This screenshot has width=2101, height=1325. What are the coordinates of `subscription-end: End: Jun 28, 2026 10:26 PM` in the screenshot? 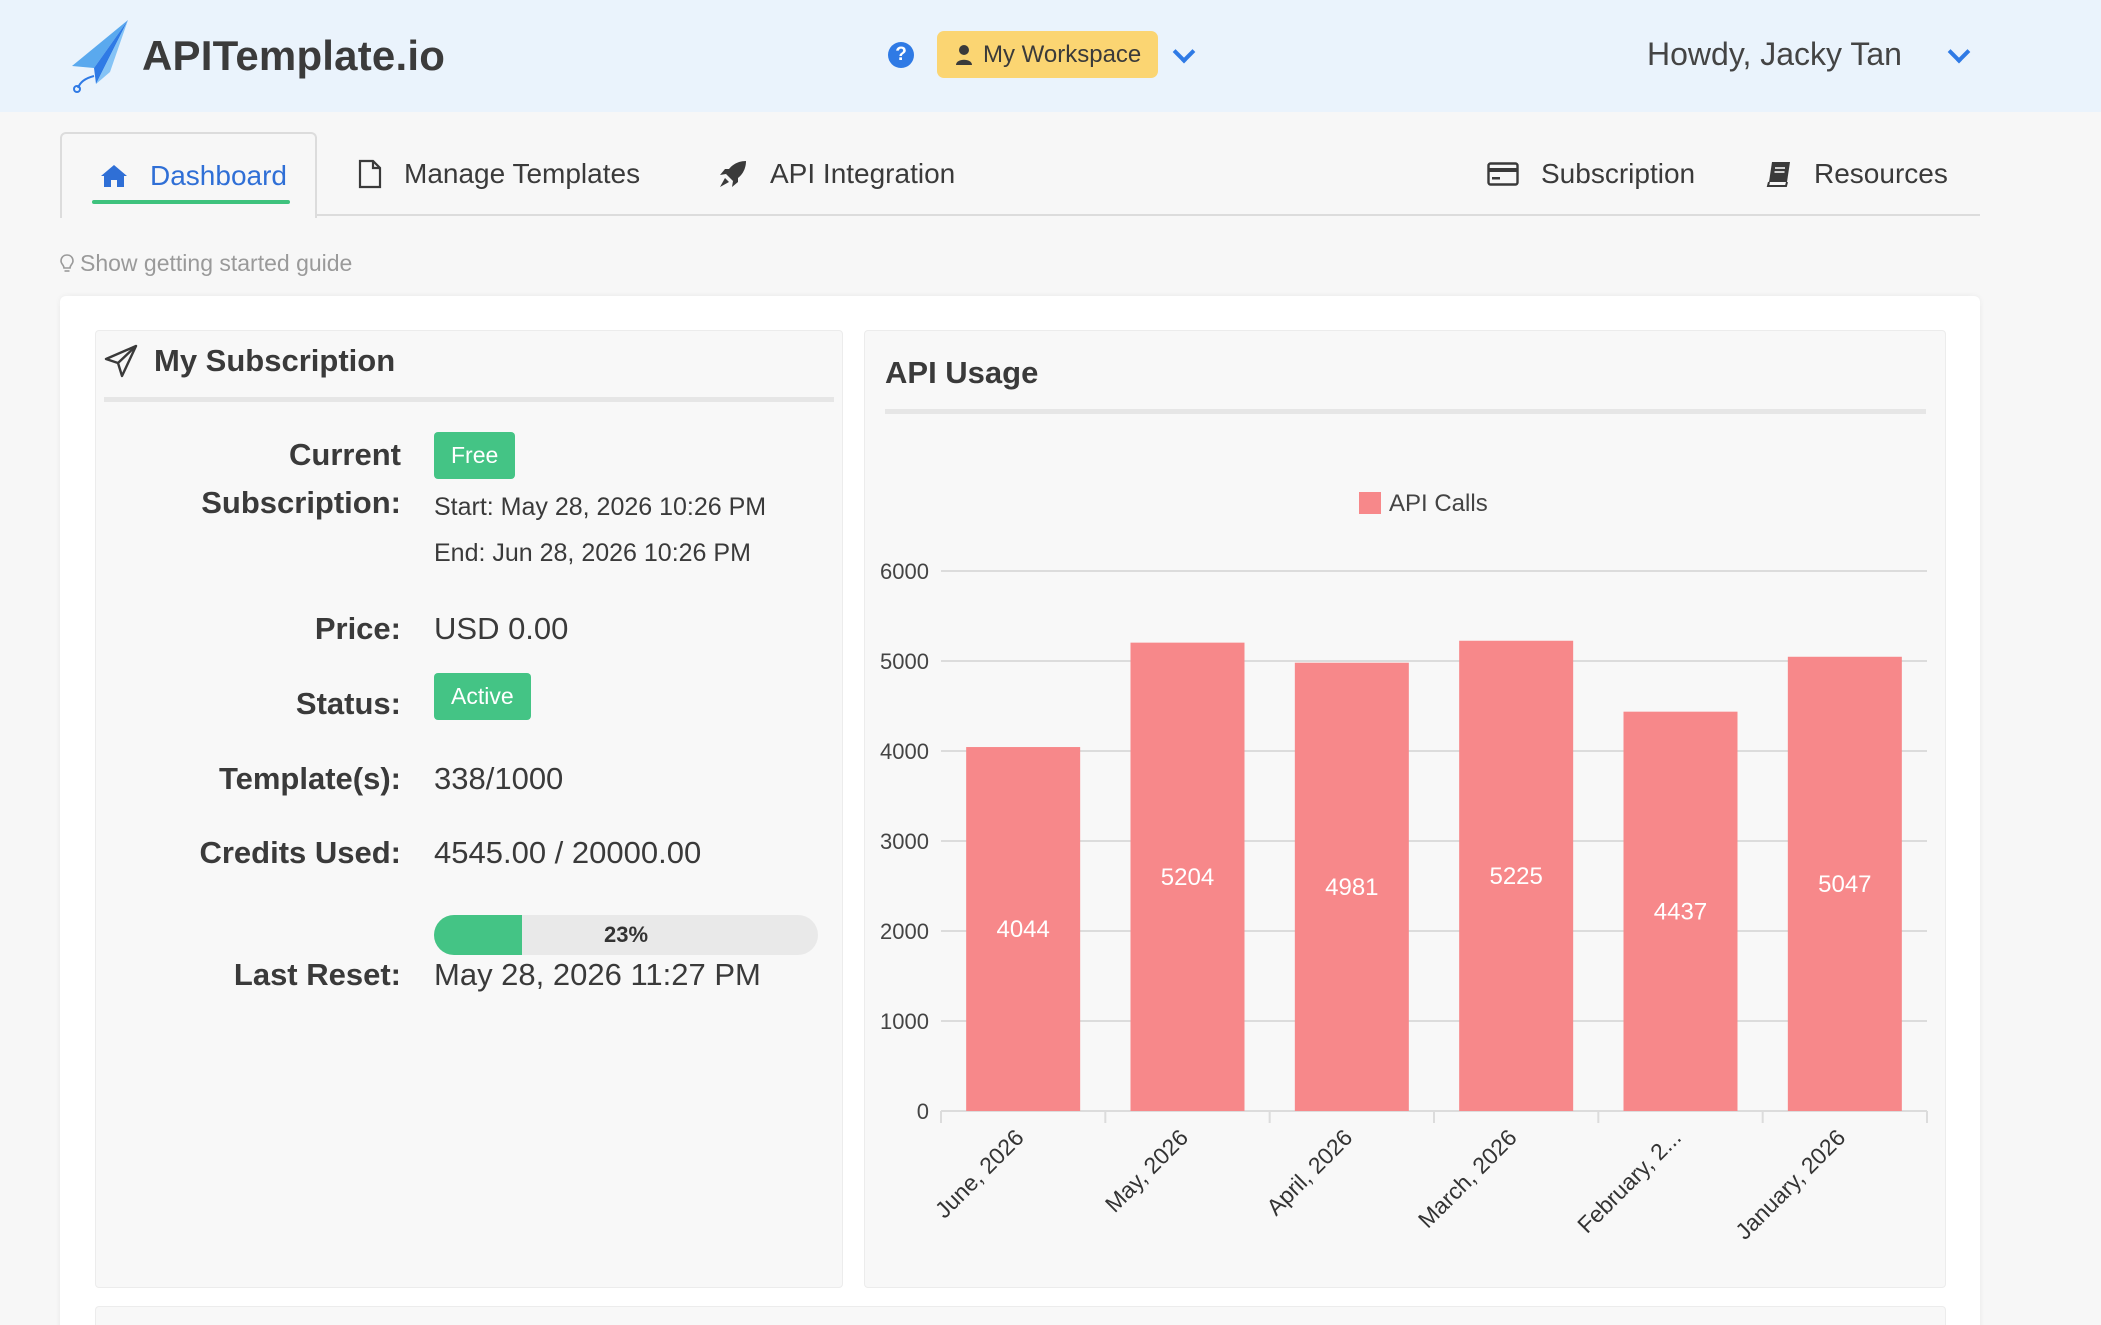 It's located at (592, 553).